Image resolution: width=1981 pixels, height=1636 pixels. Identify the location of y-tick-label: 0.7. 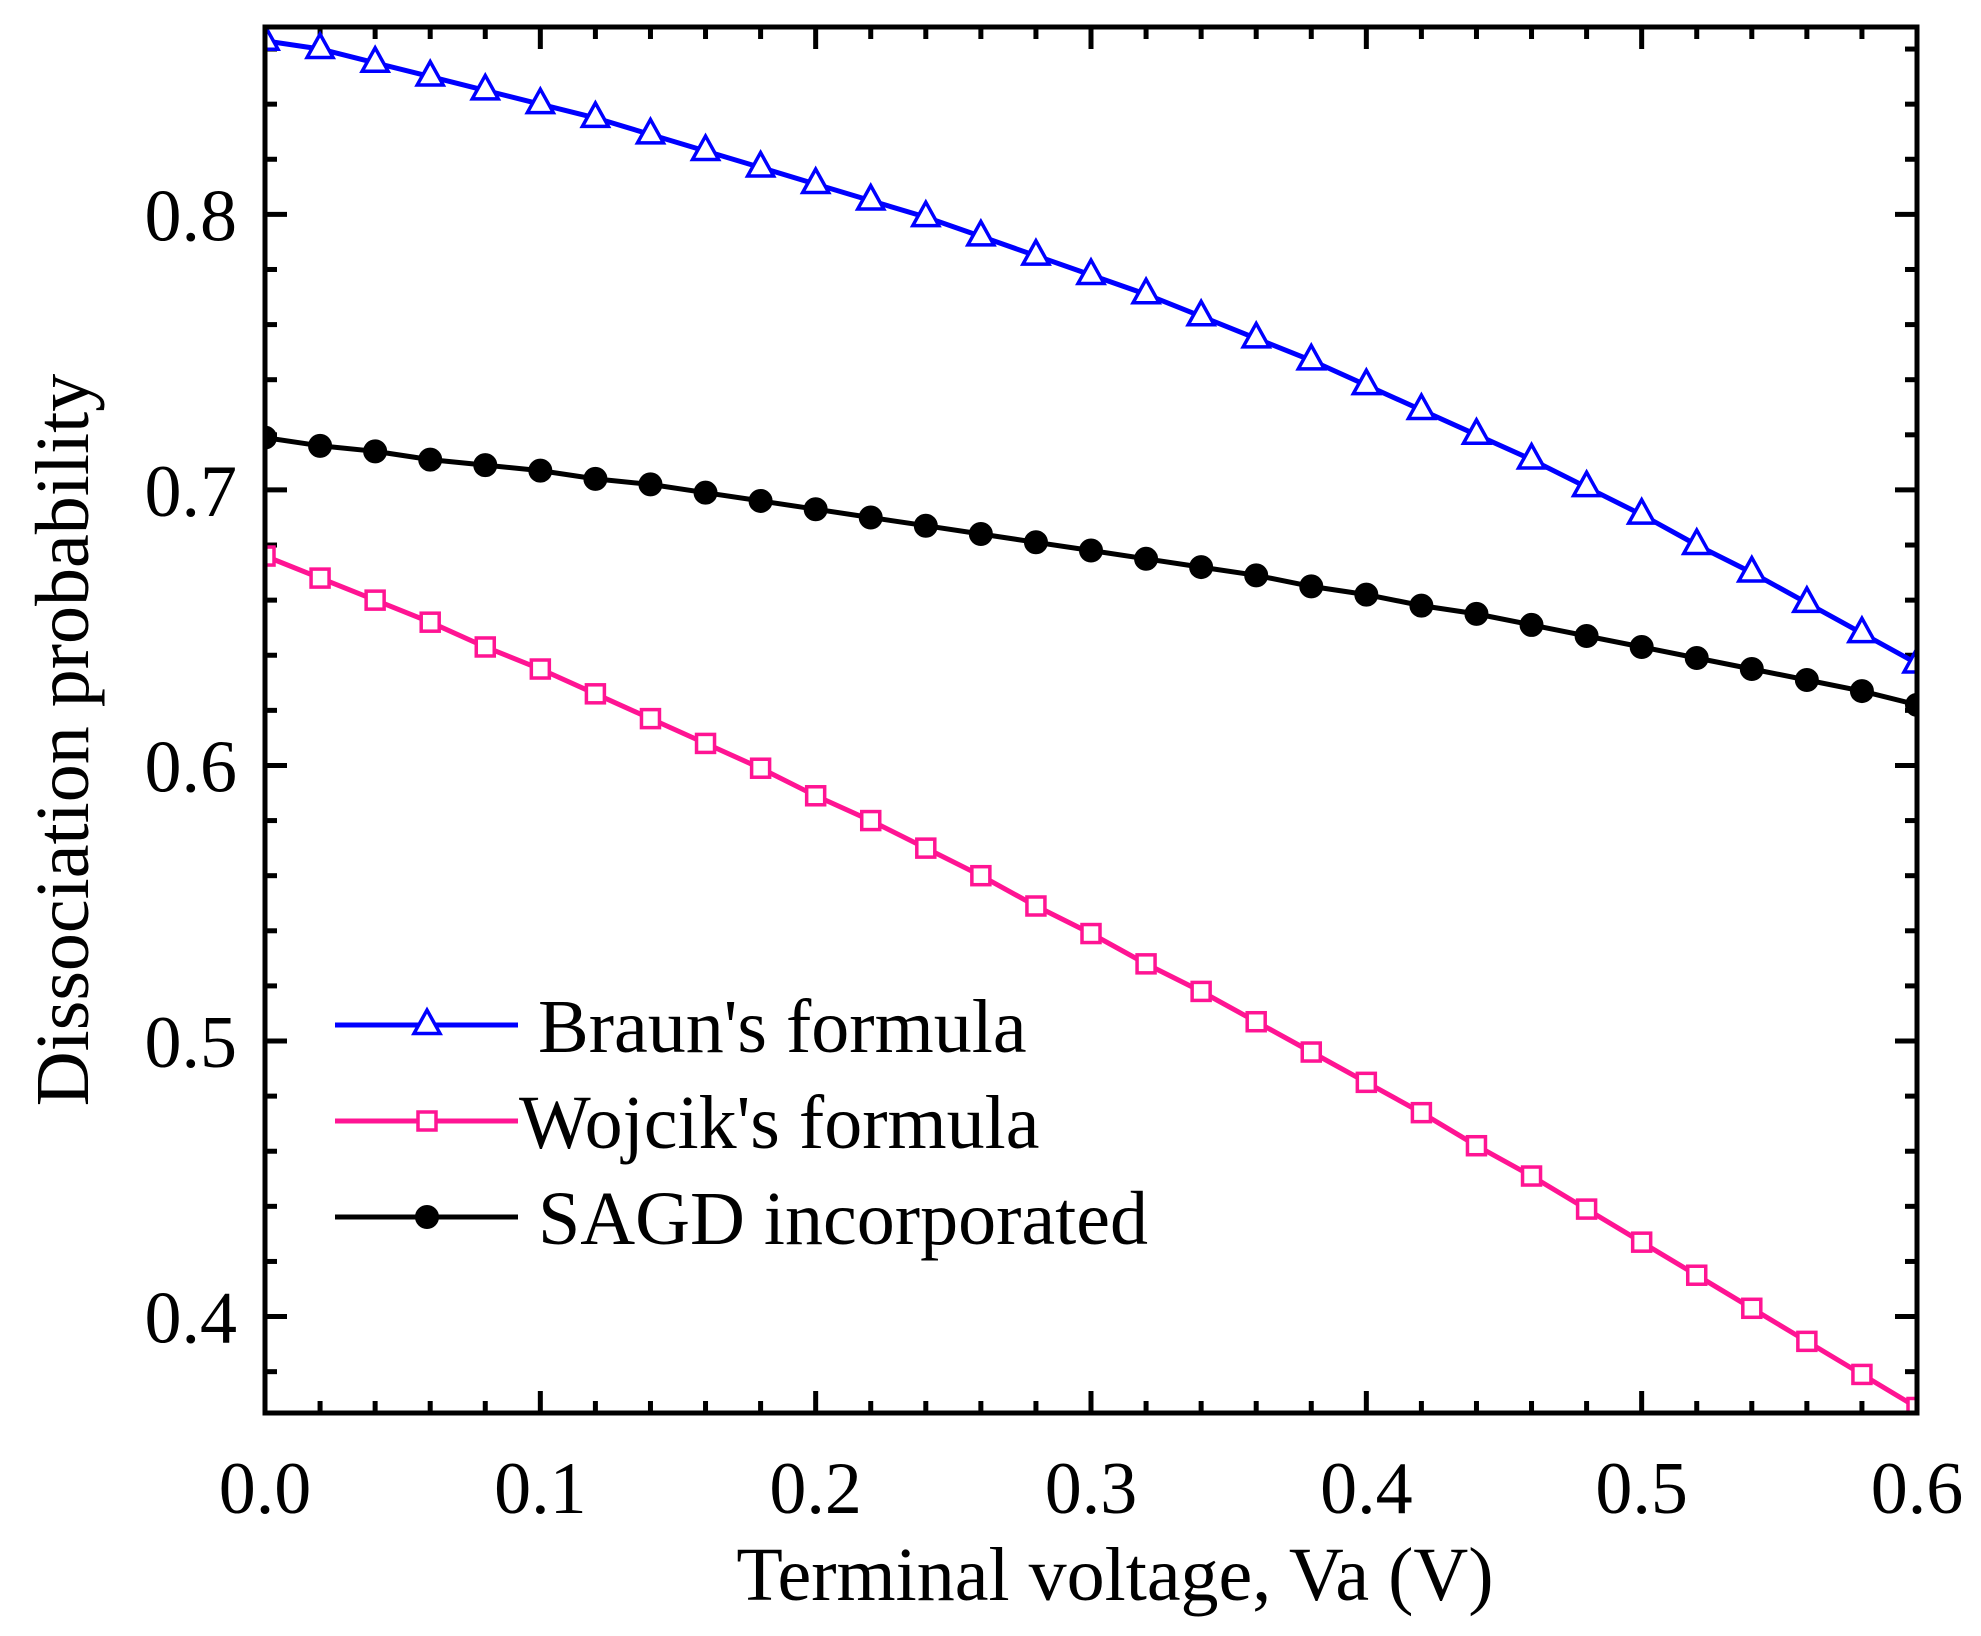
(191, 492).